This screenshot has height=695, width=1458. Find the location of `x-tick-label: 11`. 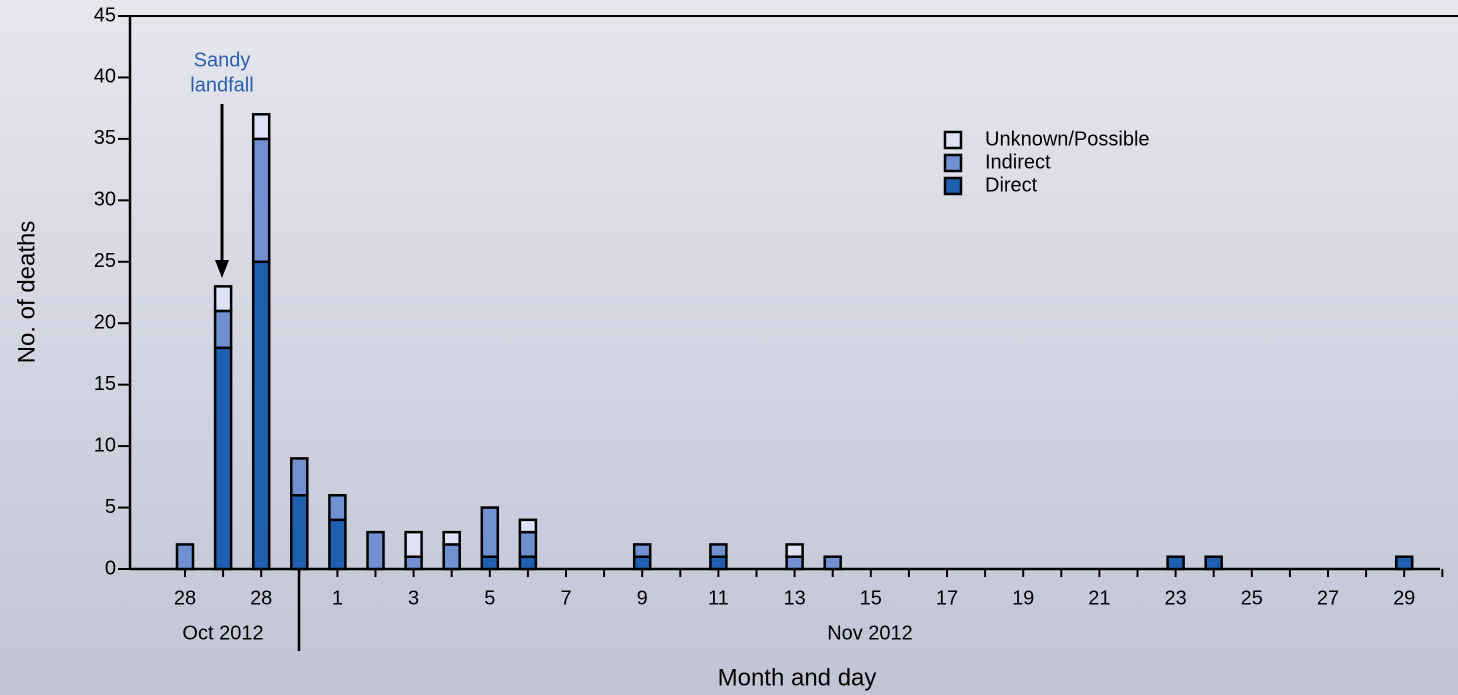

x-tick-label: 11 is located at coordinates (718, 598).